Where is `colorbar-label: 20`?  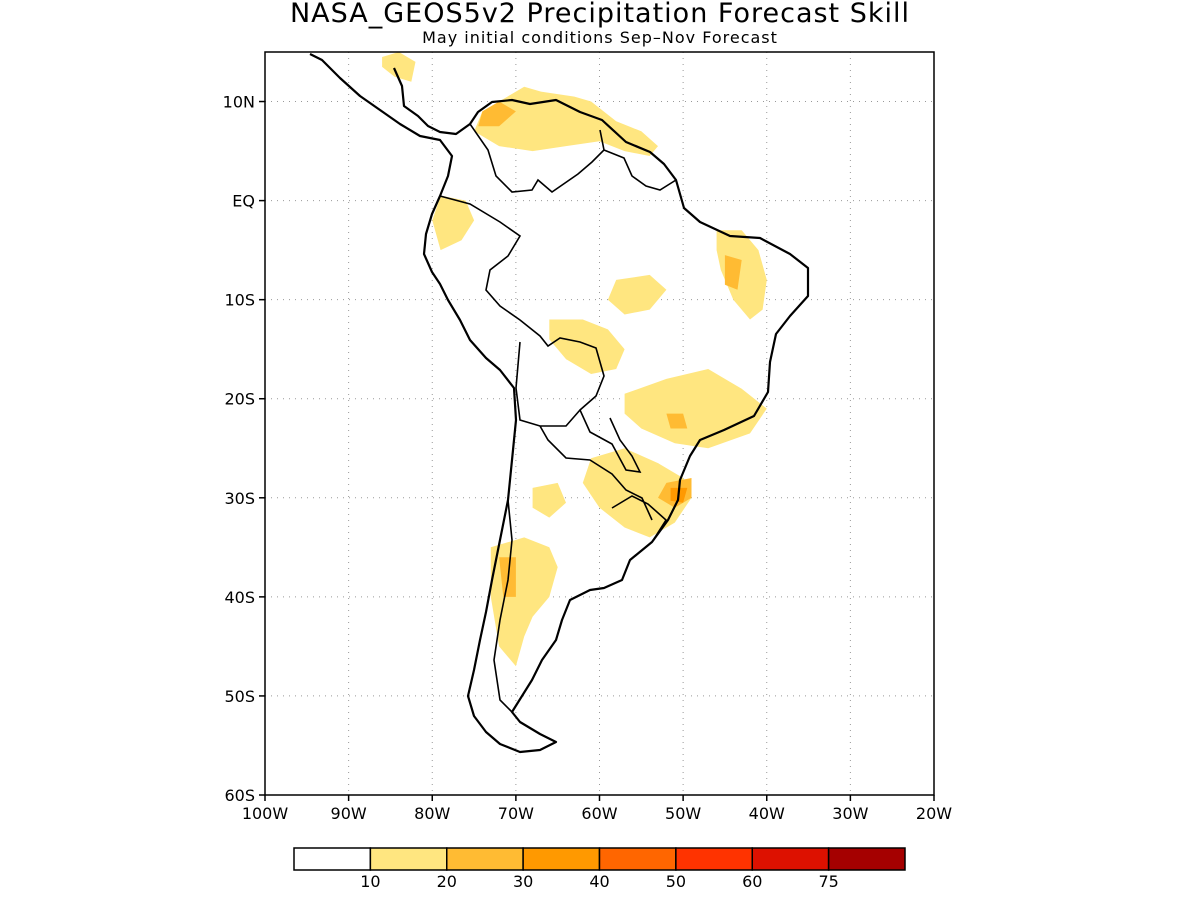
colorbar-label: 20 is located at coordinates (447, 881).